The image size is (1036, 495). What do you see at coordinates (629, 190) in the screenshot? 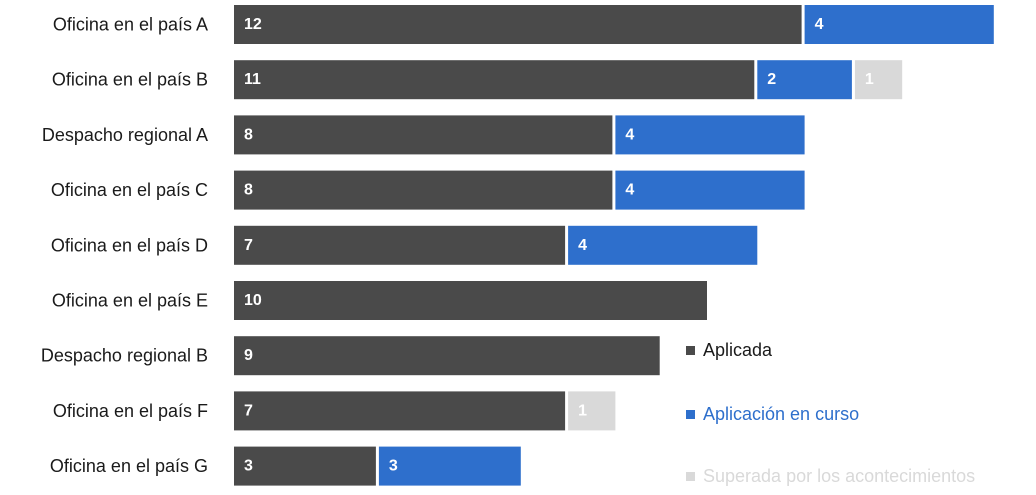
I see `data-label-aplicacion-en-curso-oficina-en-el-pais-c: 4` at bounding box center [629, 190].